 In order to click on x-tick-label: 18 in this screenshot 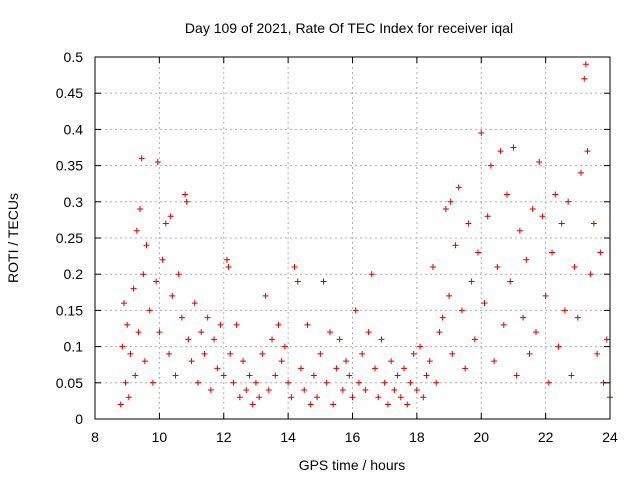, I will do `click(417, 437)`.